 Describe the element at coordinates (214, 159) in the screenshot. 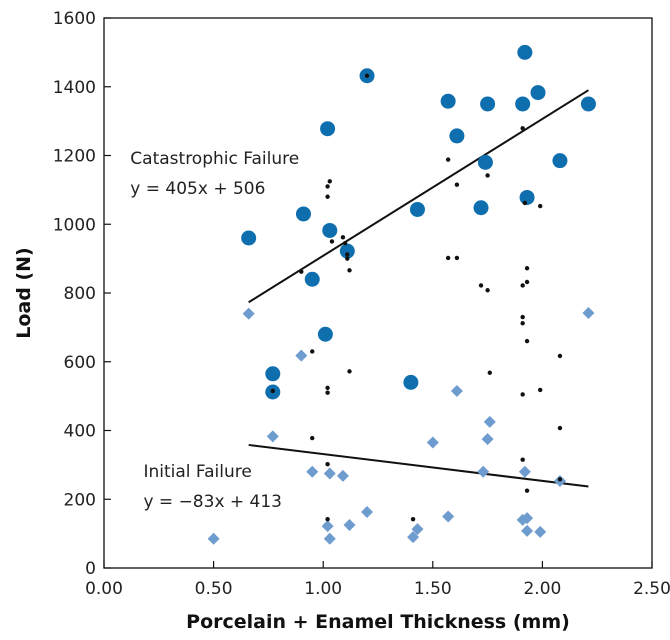

I see `equation-annotation: Catastrophic Failure` at that location.